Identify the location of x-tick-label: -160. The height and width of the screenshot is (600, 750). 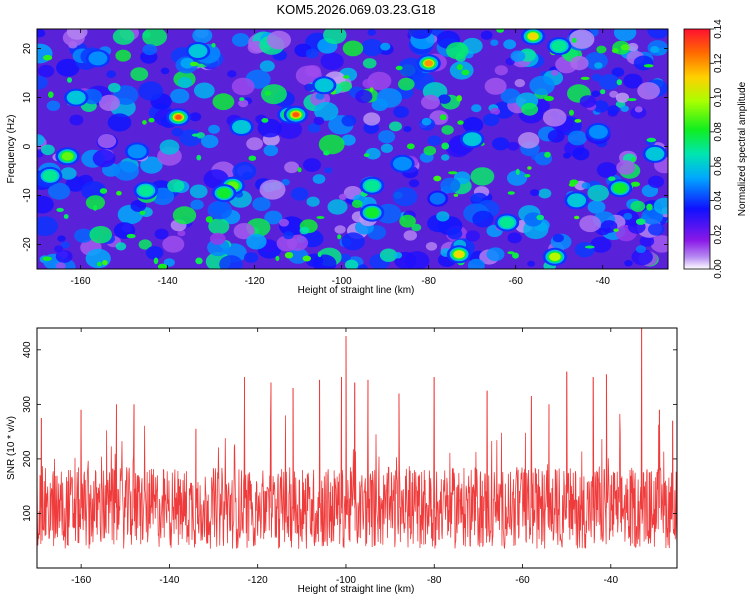
(81, 580).